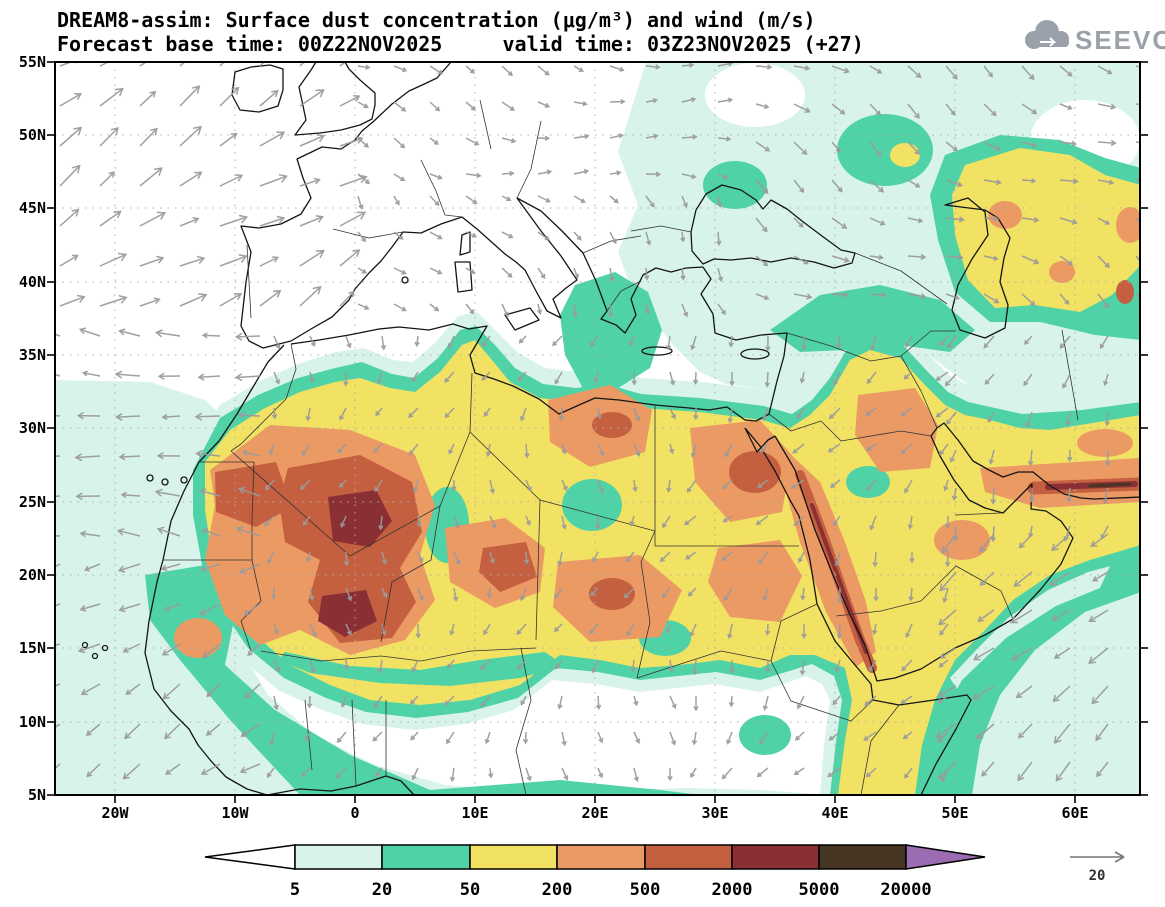 Image resolution: width=1165 pixels, height=907 pixels. I want to click on coast-black-sea, so click(773, 226).